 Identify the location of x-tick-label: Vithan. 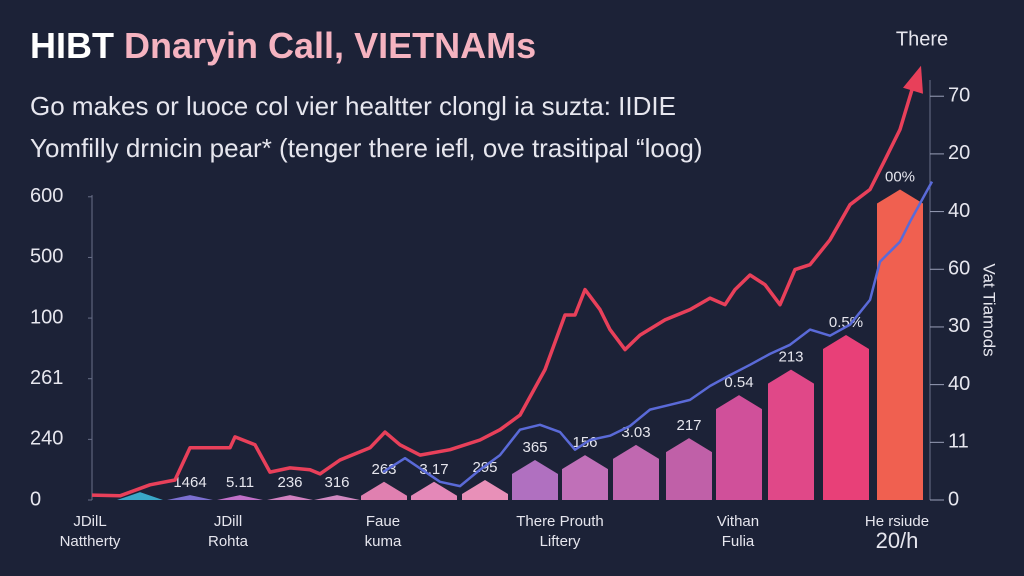
(738, 521).